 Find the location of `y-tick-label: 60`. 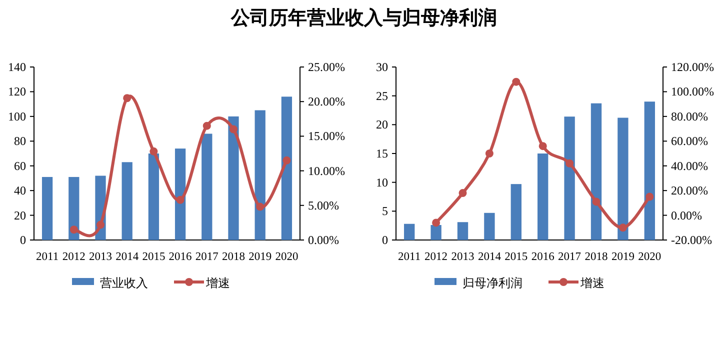

y-tick-label: 60 is located at coordinates (20, 165).